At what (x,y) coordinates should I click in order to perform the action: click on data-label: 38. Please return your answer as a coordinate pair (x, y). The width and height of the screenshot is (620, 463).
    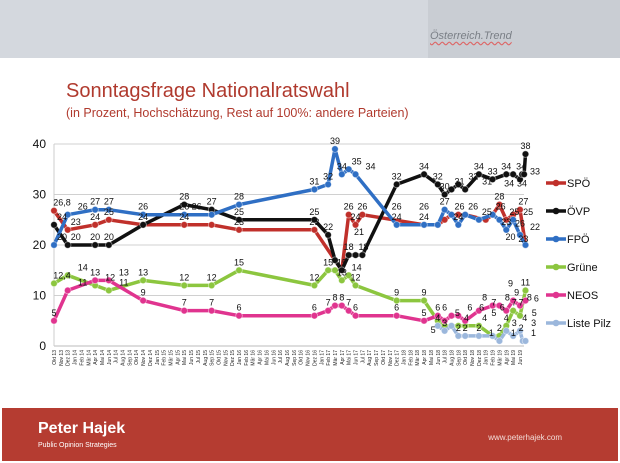
    Looking at the image, I should click on (525, 146).